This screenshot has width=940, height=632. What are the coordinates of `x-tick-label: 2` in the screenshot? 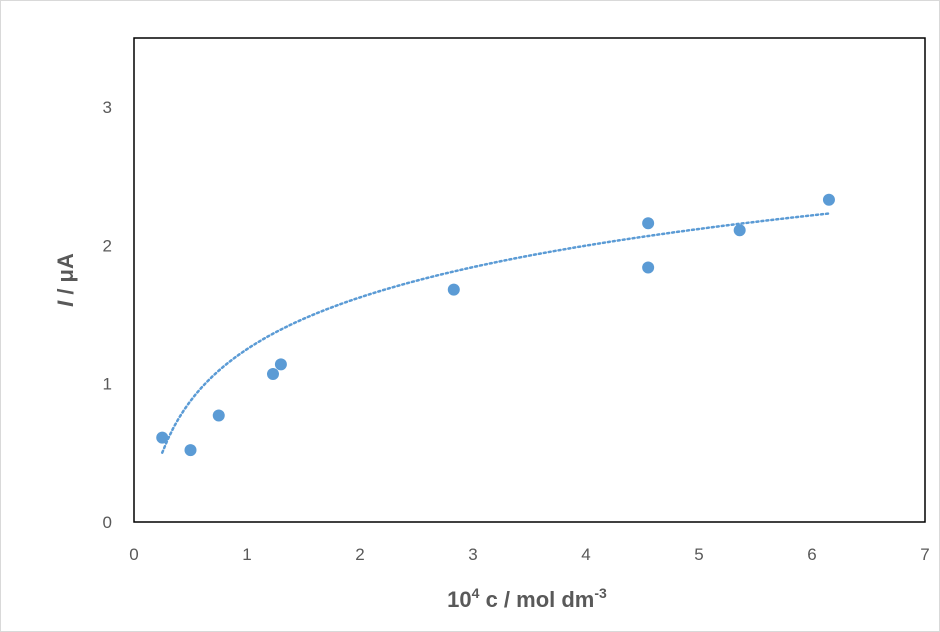 It's located at (359, 554).